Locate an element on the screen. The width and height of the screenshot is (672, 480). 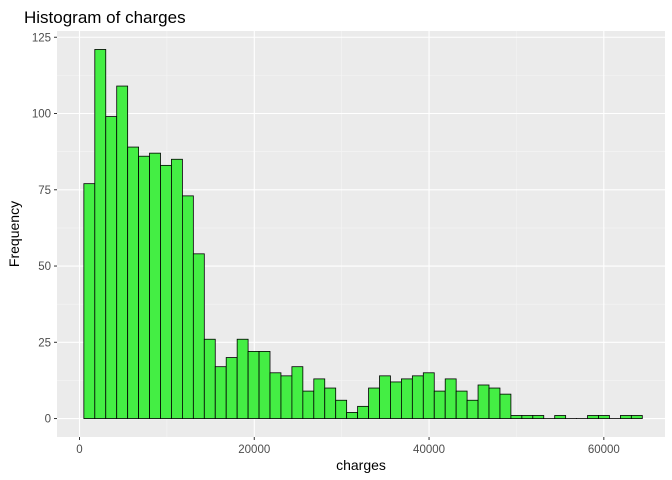
x-tick-label: 0 is located at coordinates (79, 450).